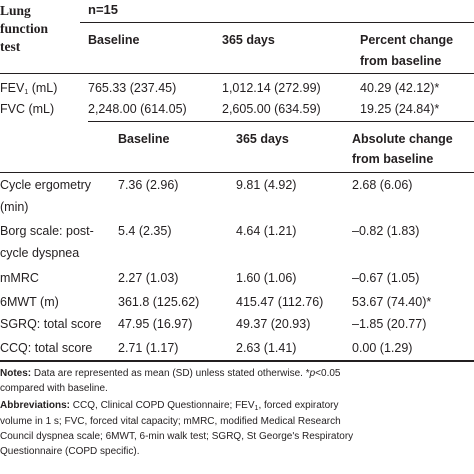  Describe the element at coordinates (237, 73) in the screenshot. I see `rule-under-header` at that location.